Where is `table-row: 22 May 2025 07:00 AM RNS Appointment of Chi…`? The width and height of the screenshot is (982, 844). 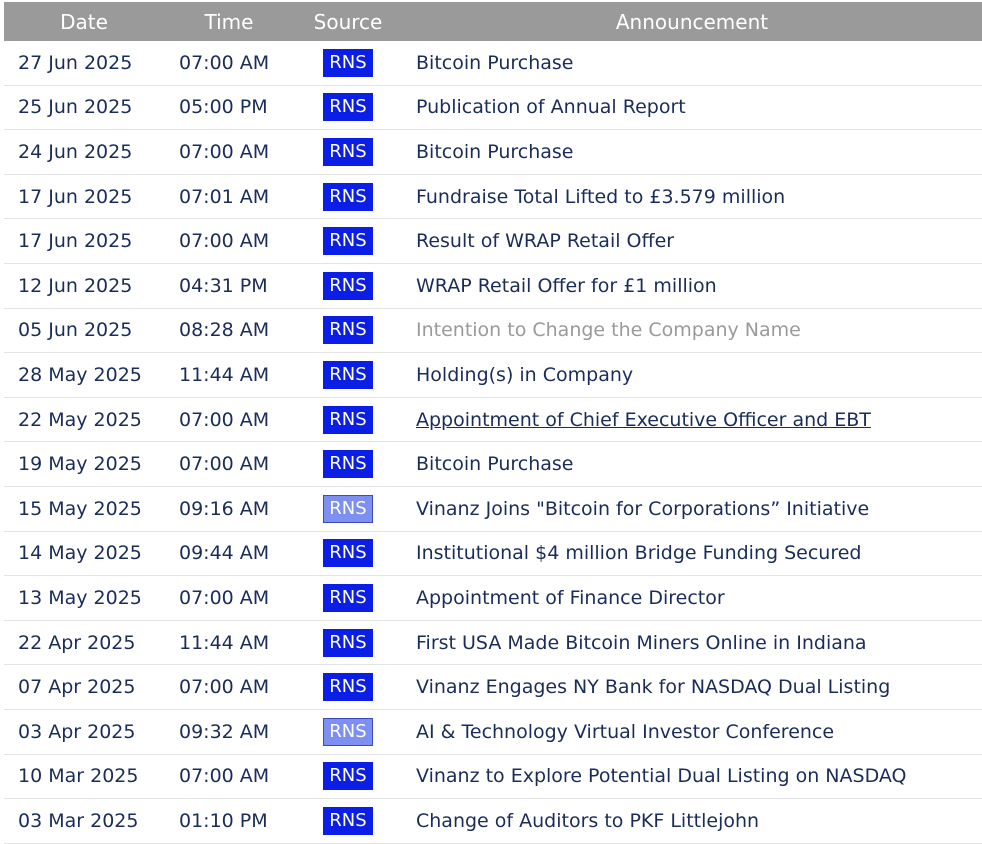 table-row: 22 May 2025 07:00 AM RNS Appointment of Chi… is located at coordinates (493, 420).